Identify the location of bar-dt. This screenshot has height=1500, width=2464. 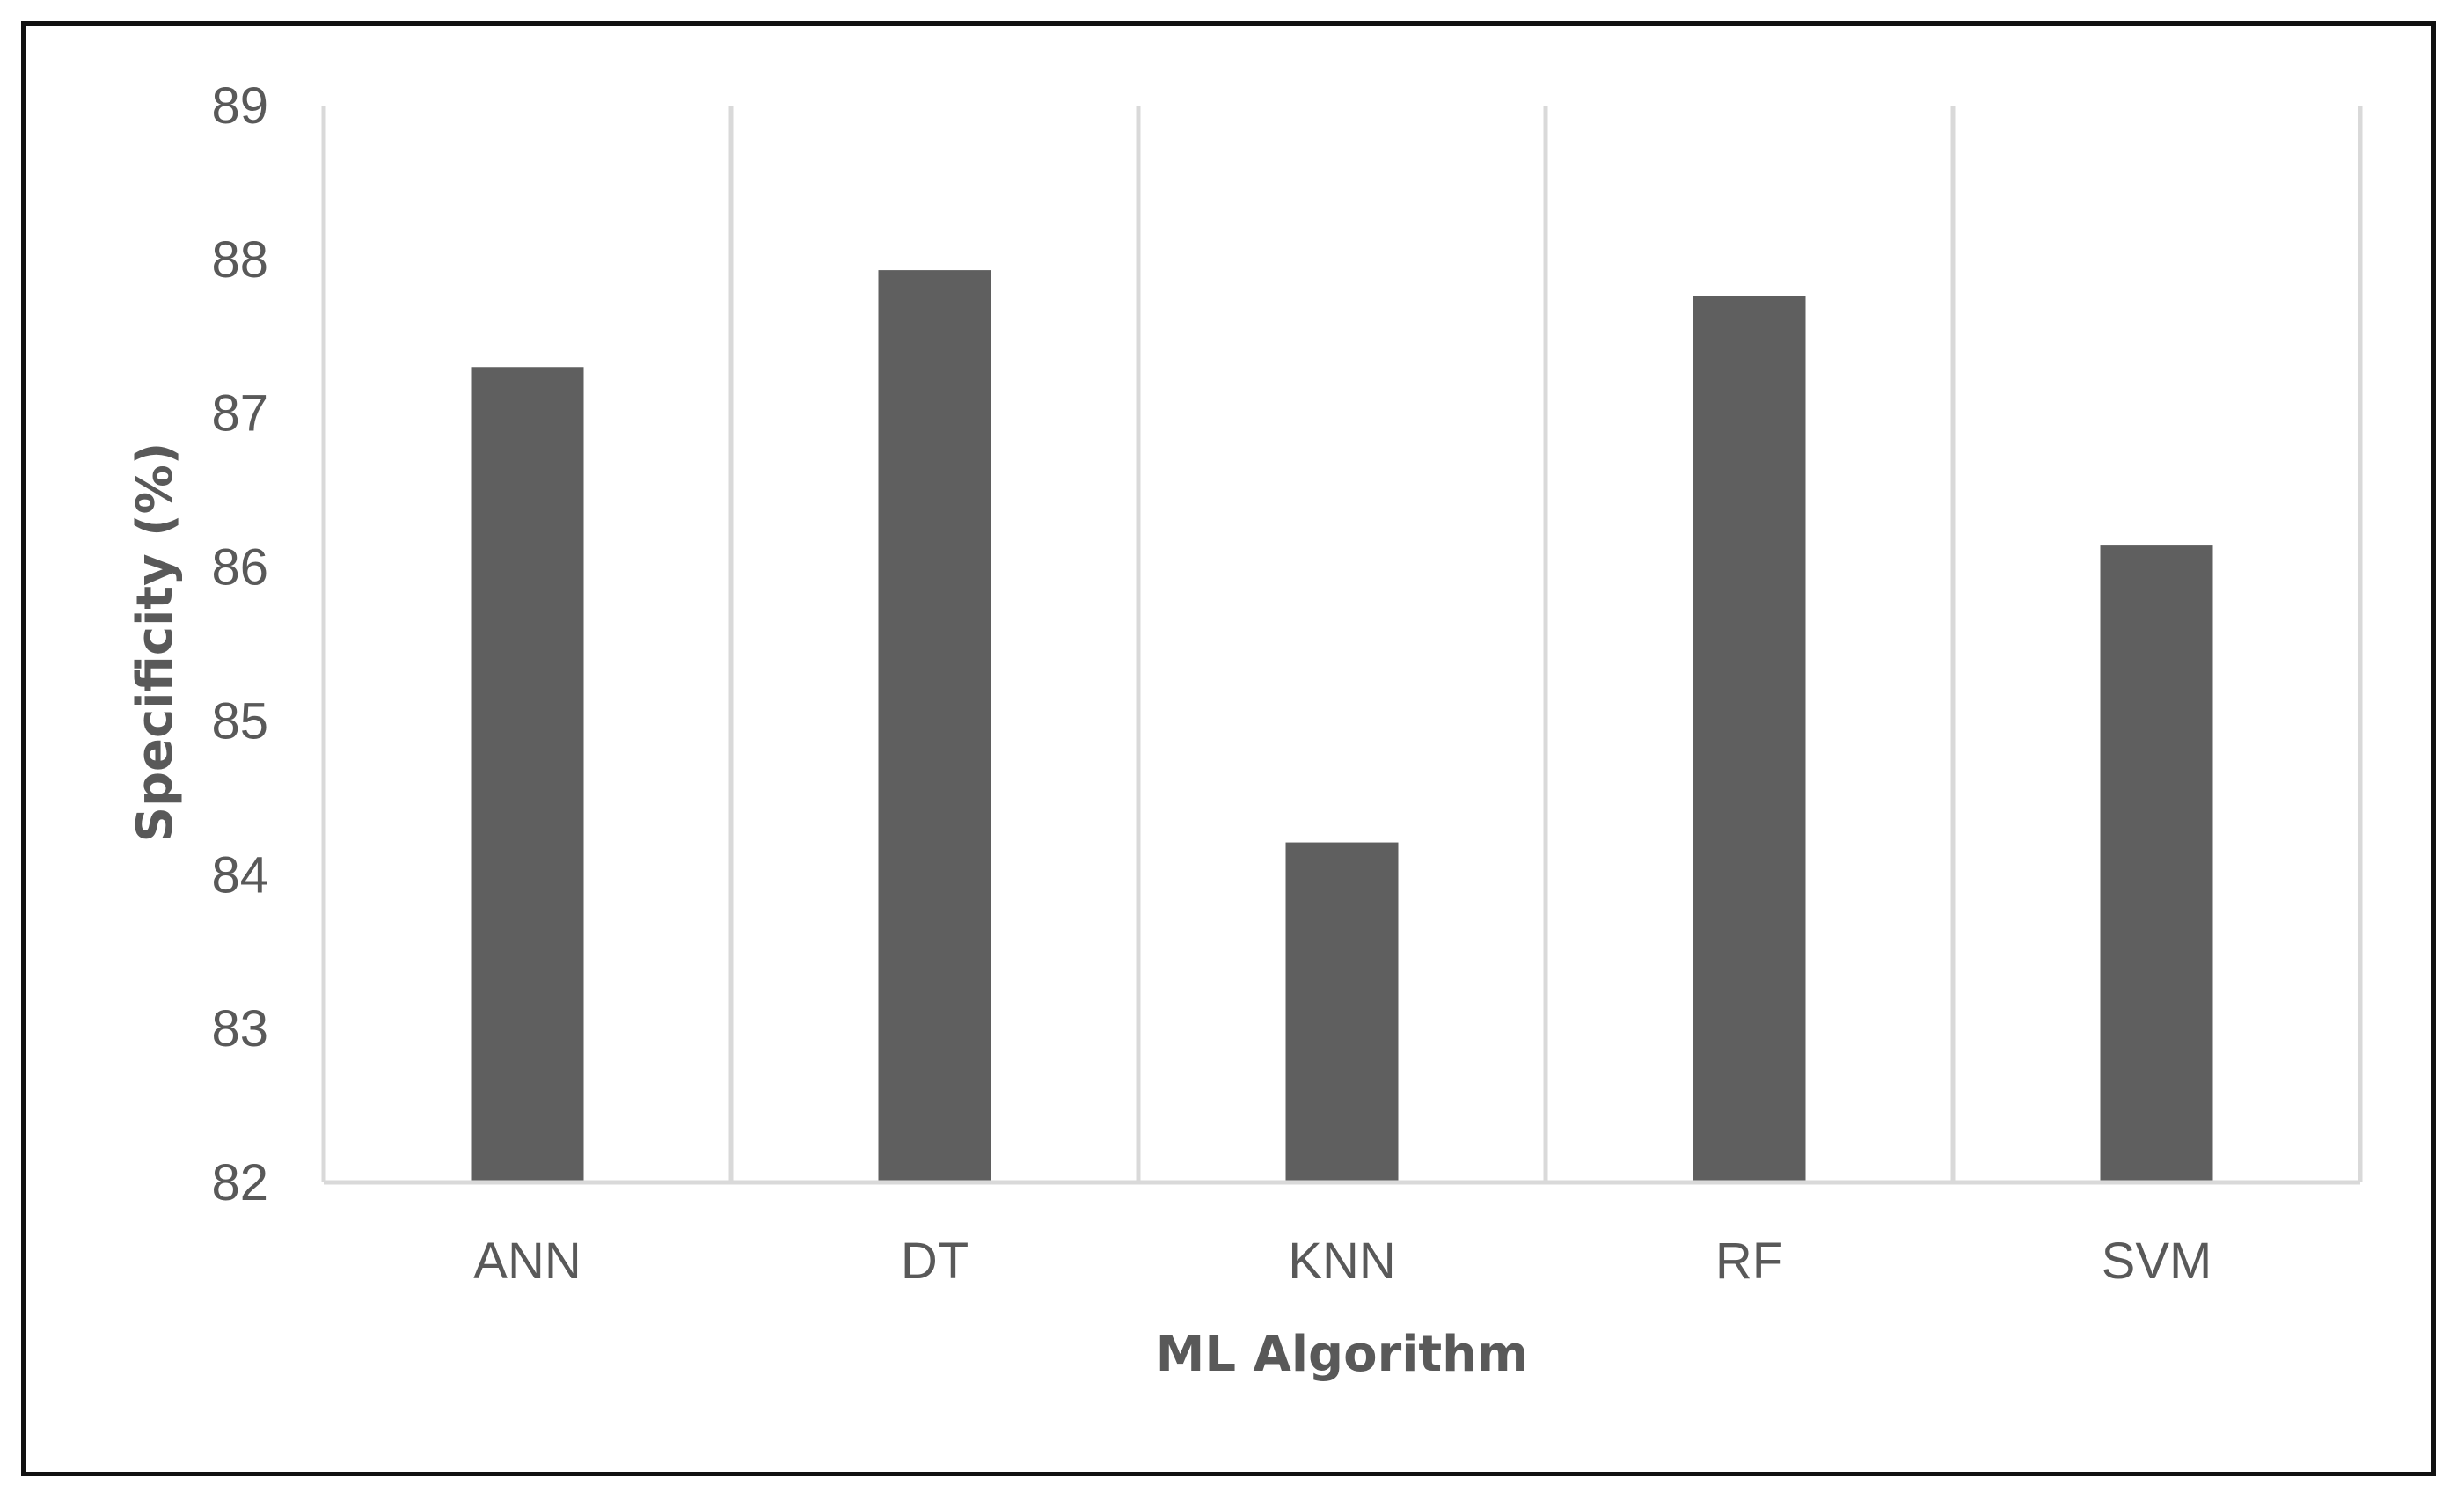
(934, 726).